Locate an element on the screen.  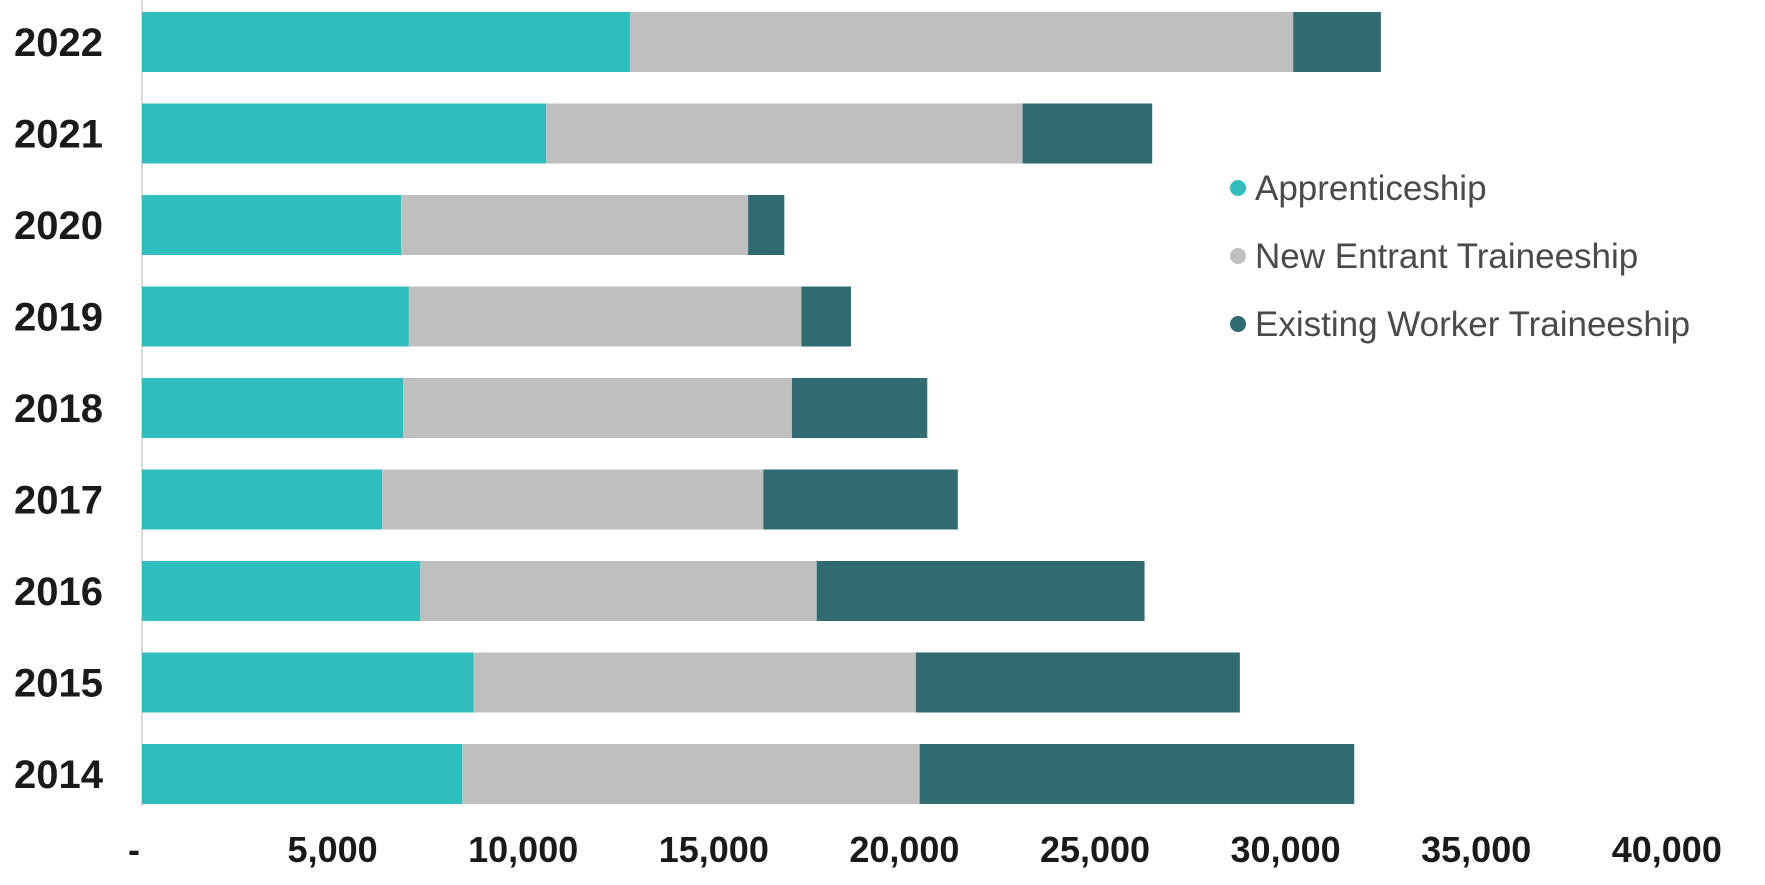
x-tick-label-35-000: 35,000 is located at coordinates (1476, 849).